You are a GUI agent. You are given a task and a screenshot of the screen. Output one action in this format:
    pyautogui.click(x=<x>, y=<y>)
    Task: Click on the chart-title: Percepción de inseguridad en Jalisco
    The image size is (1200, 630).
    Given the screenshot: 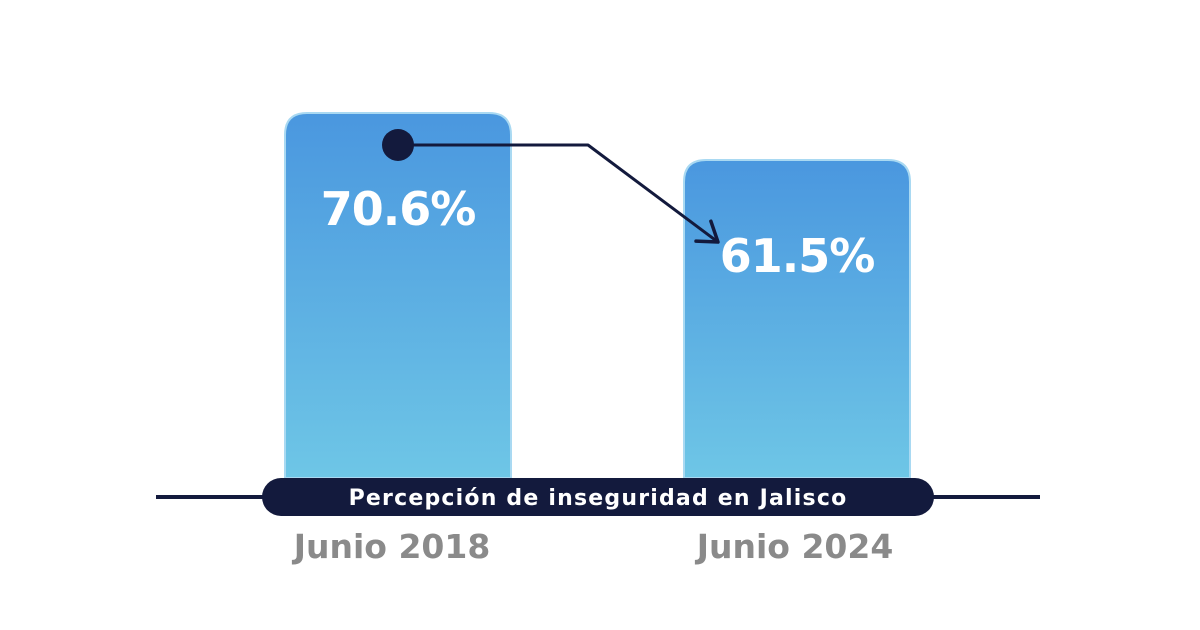 What is the action you would take?
    pyautogui.click(x=598, y=498)
    